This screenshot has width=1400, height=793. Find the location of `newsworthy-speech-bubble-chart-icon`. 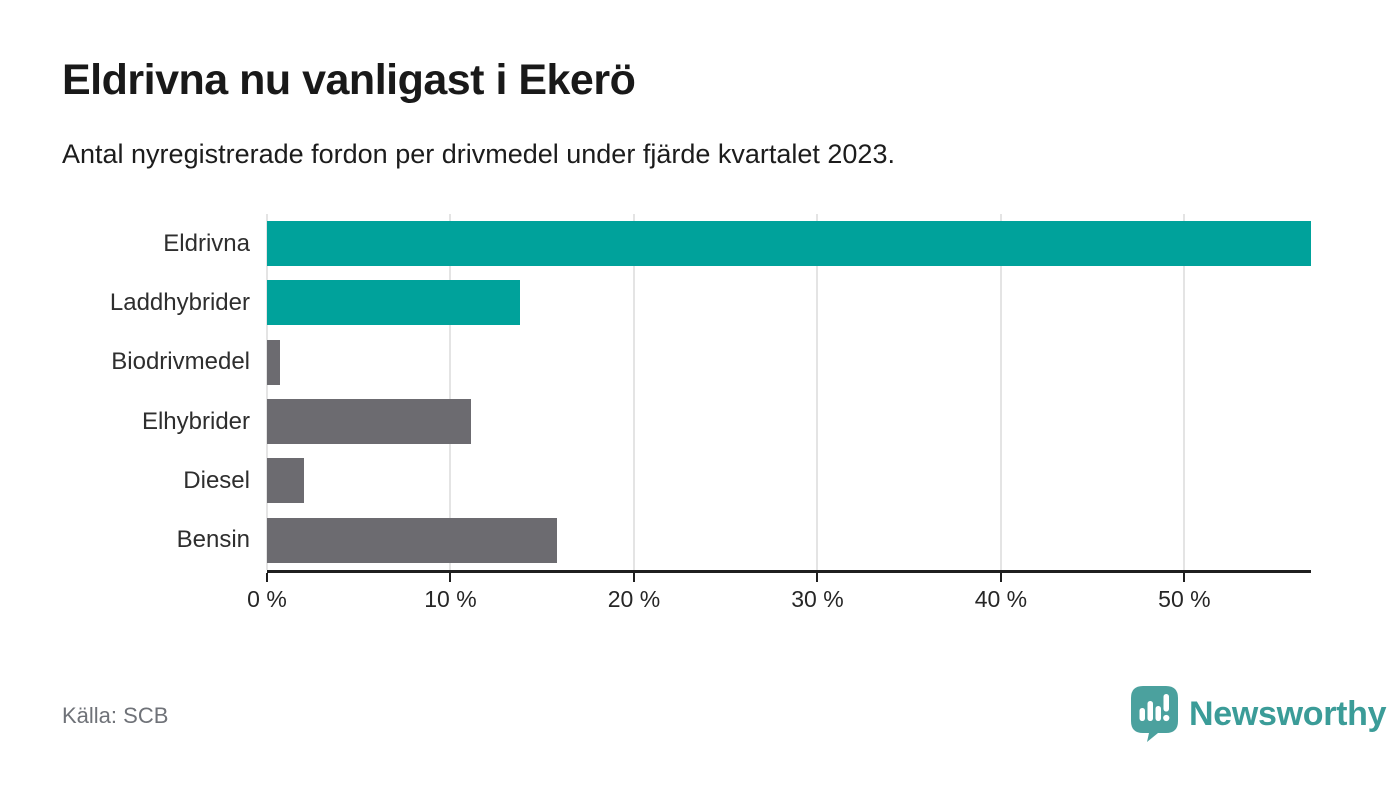

newsworthy-speech-bubble-chart-icon is located at coordinates (1154, 714).